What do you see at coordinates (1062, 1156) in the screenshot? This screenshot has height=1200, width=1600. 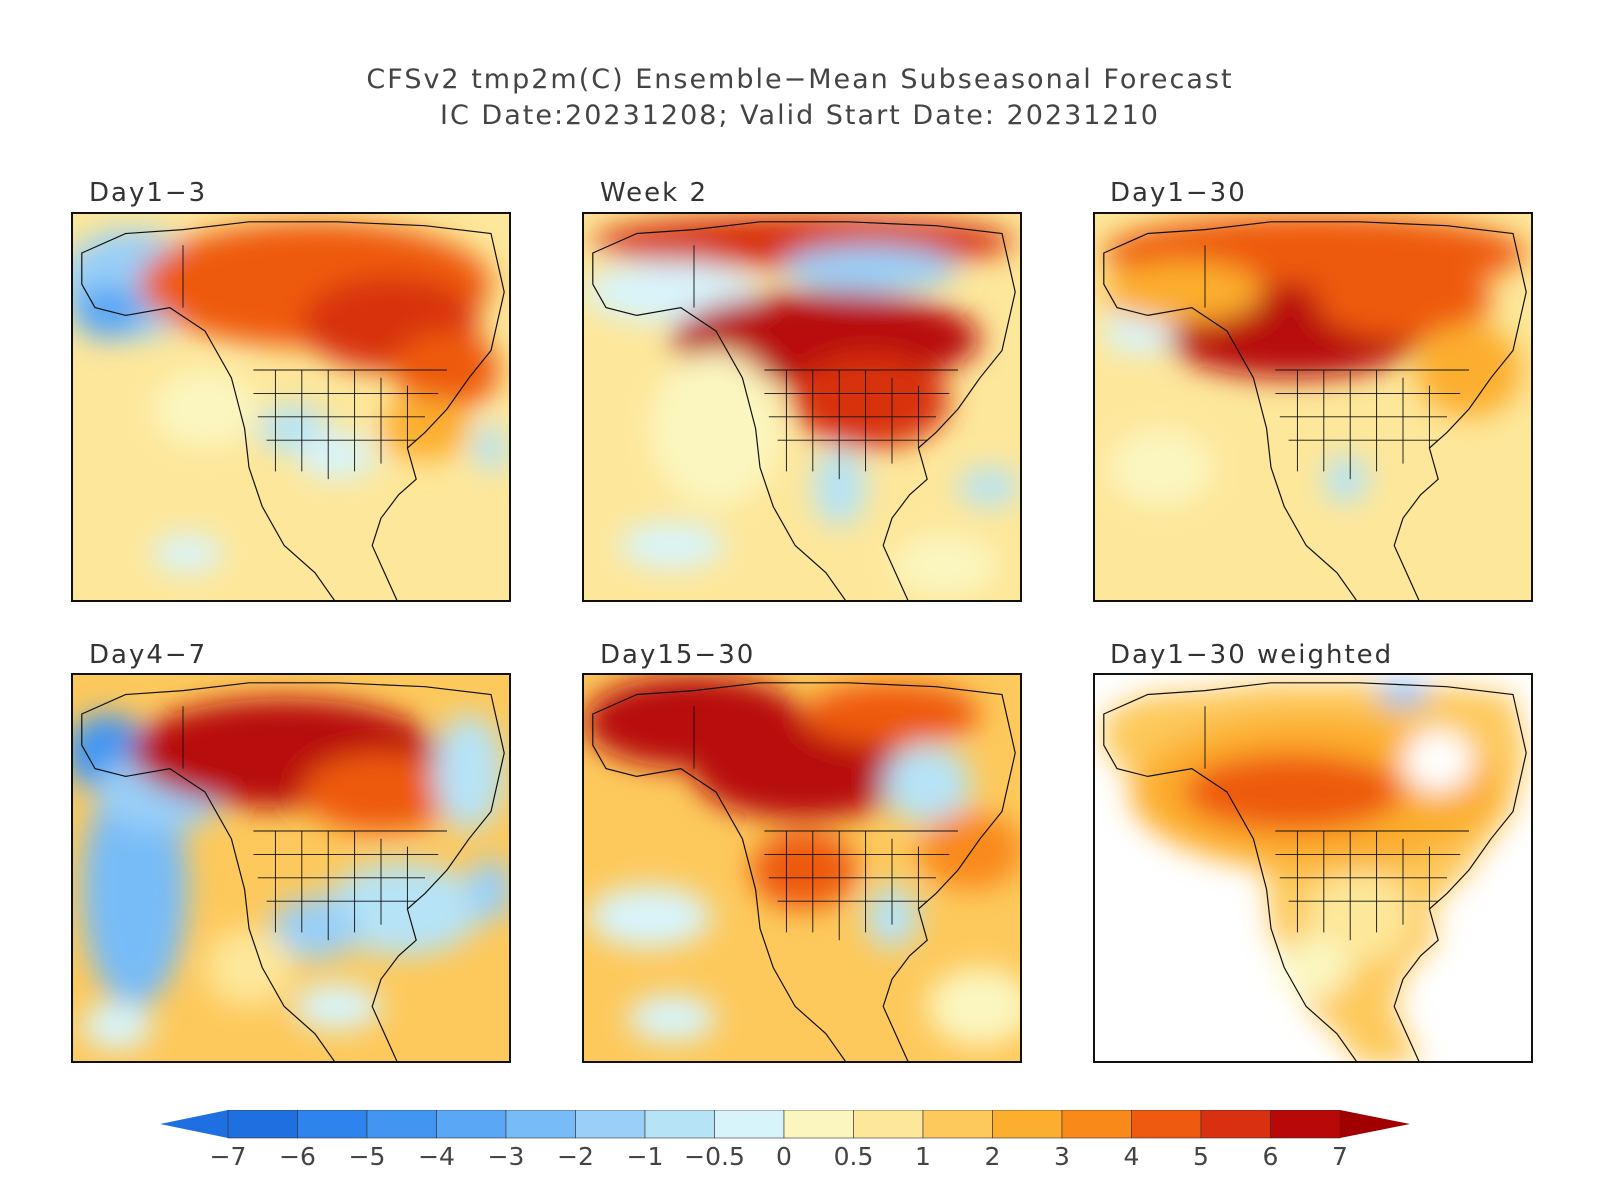 I see `colorbar-tick-label: 3` at bounding box center [1062, 1156].